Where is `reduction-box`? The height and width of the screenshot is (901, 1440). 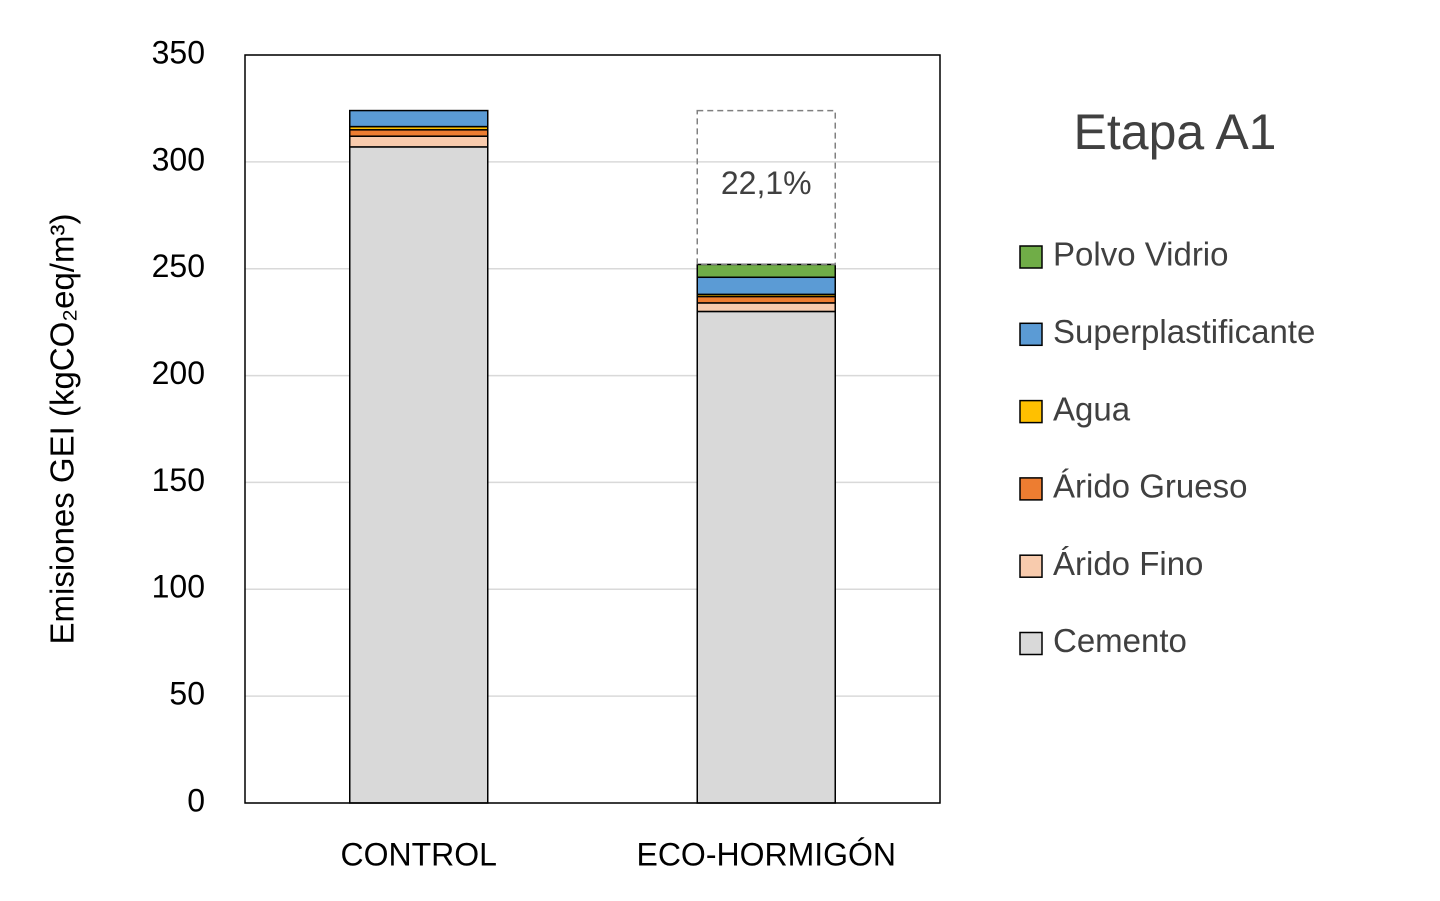 reduction-box is located at coordinates (766, 187).